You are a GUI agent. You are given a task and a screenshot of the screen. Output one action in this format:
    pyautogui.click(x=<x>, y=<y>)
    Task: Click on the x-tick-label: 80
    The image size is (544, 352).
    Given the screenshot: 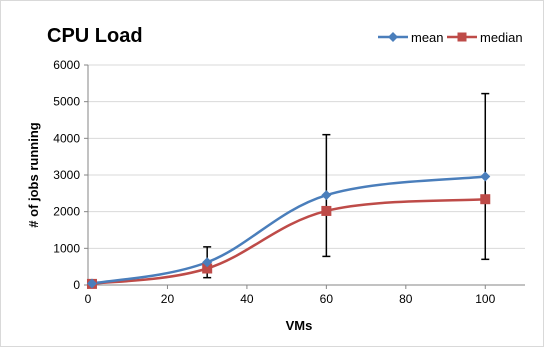 What is the action you would take?
    pyautogui.click(x=406, y=299)
    